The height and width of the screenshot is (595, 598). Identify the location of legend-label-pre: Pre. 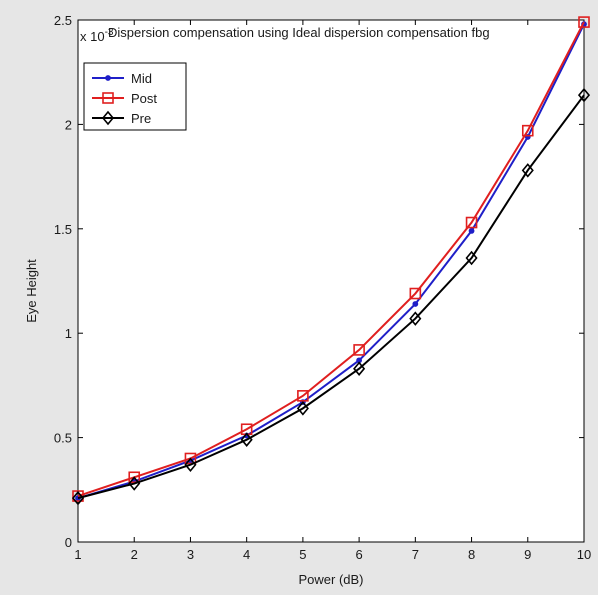
(141, 118).